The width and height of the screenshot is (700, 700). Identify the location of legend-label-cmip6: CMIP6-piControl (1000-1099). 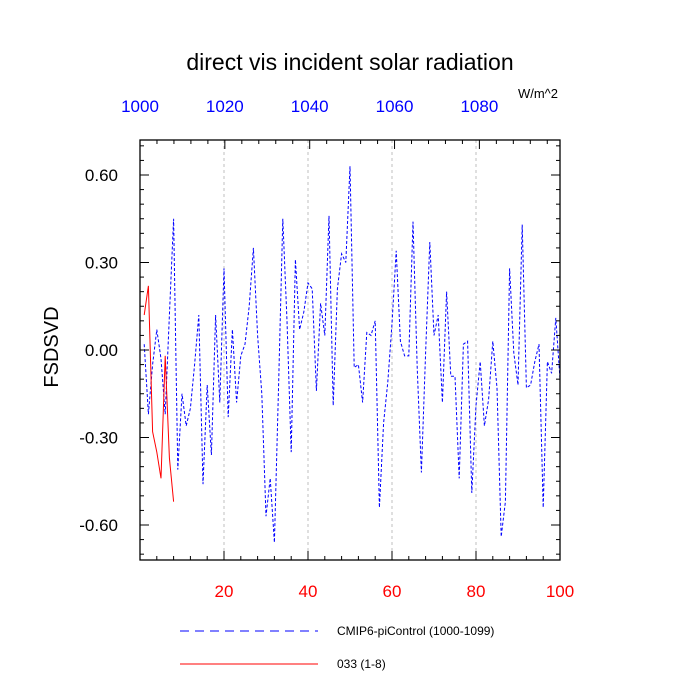
(415, 631).